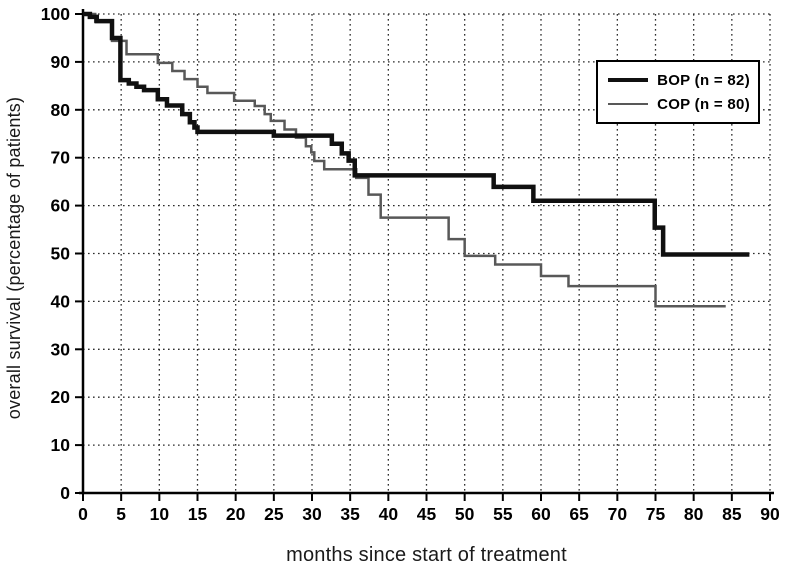  I want to click on legend: BOP (n = 82) COP (n = 80), so click(678, 92).